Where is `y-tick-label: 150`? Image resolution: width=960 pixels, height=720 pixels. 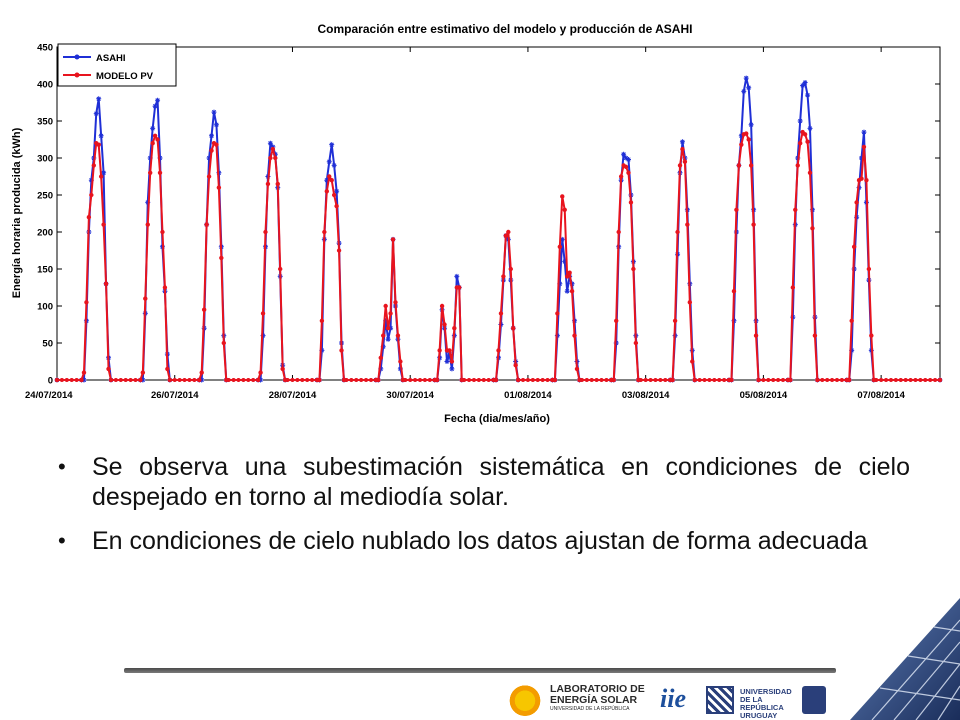
y-tick-label: 150 is located at coordinates (45, 270).